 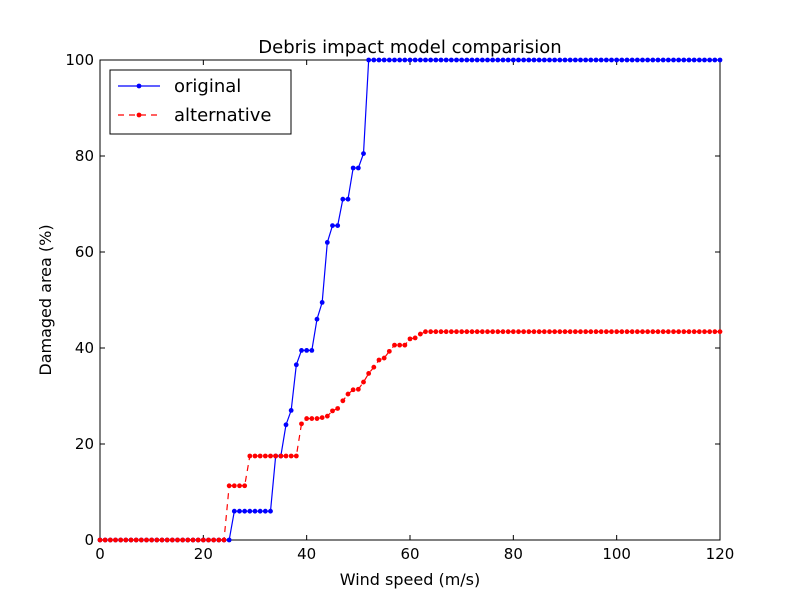 I want to click on legend-marker-alternative, so click(x=139, y=115).